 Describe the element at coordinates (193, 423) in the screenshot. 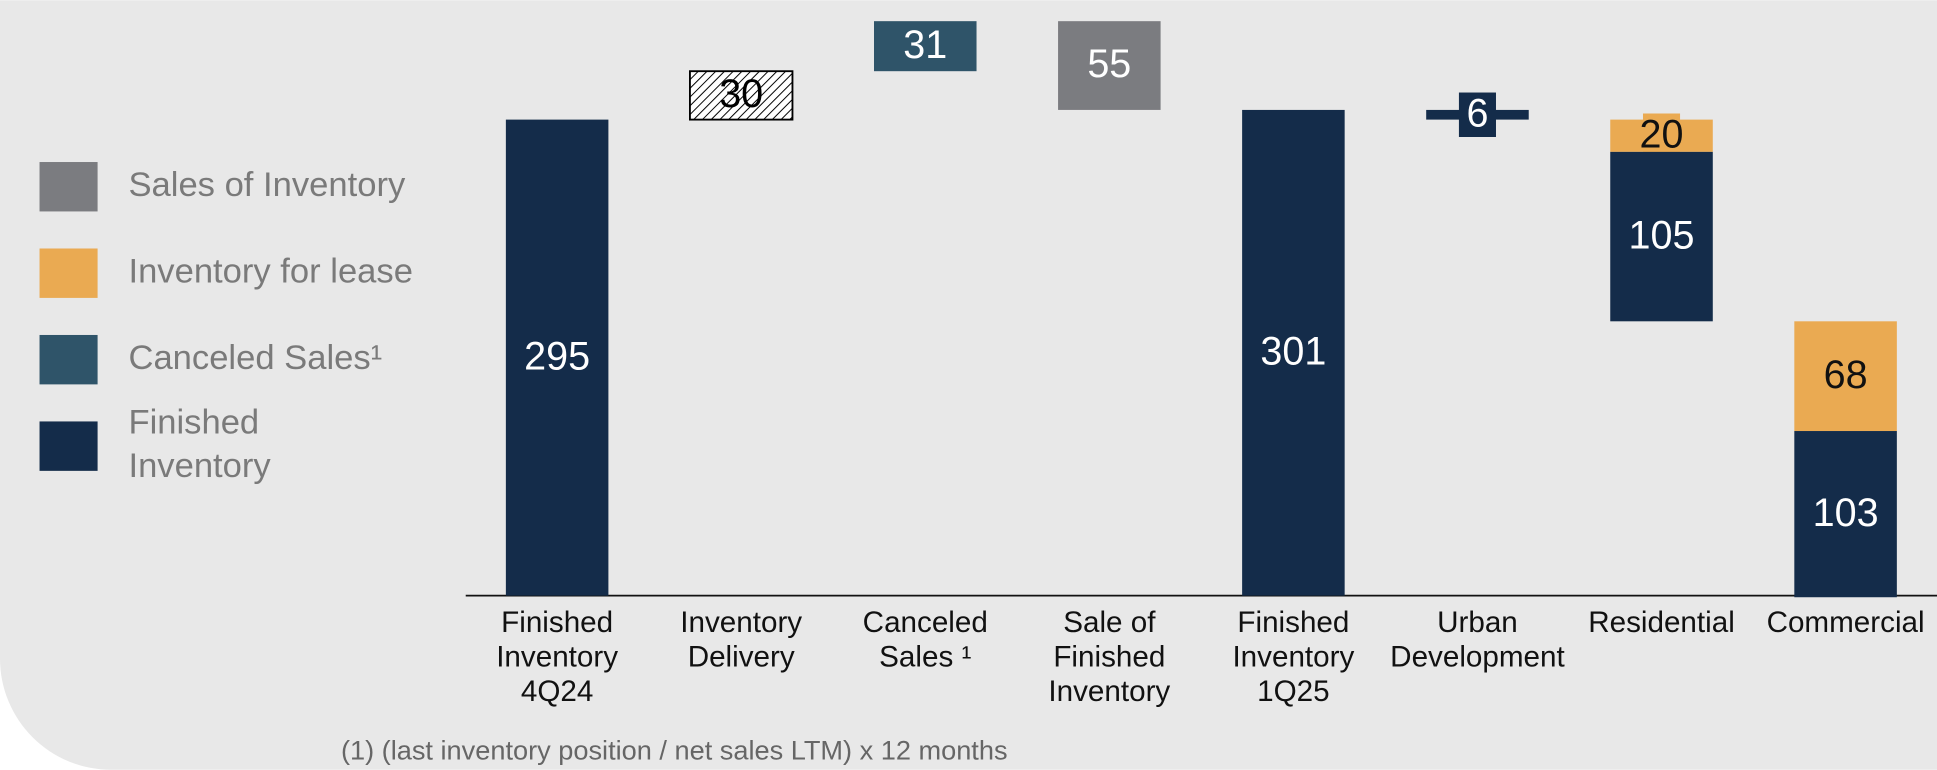

I see `legend-label: Finished` at that location.